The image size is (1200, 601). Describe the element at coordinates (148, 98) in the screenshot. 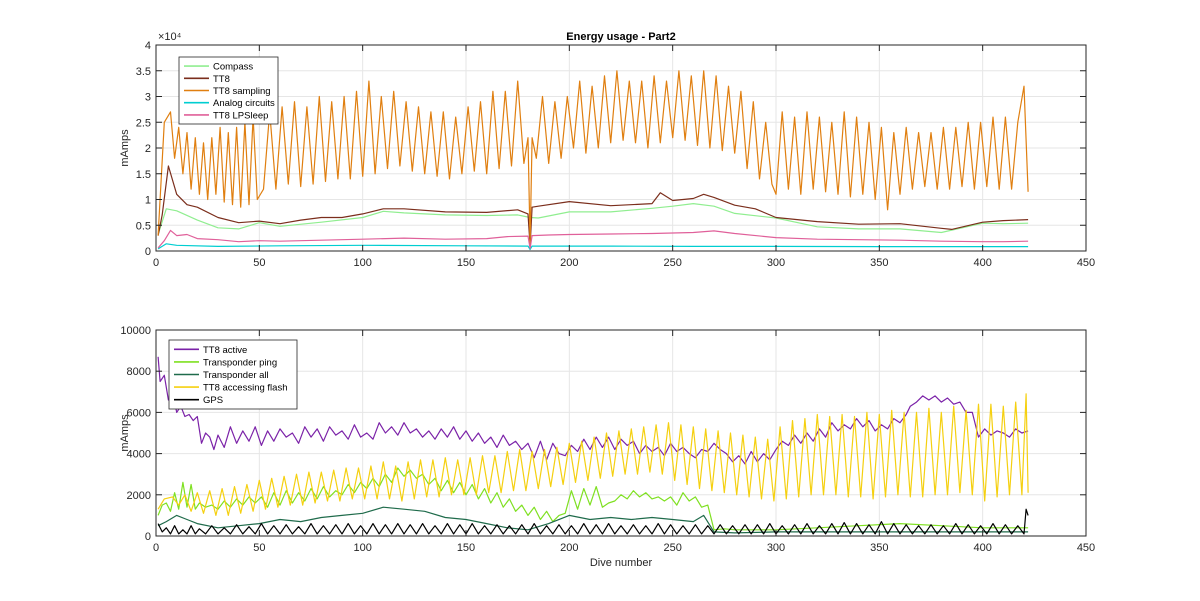

I see `y-tick-label: 3` at that location.